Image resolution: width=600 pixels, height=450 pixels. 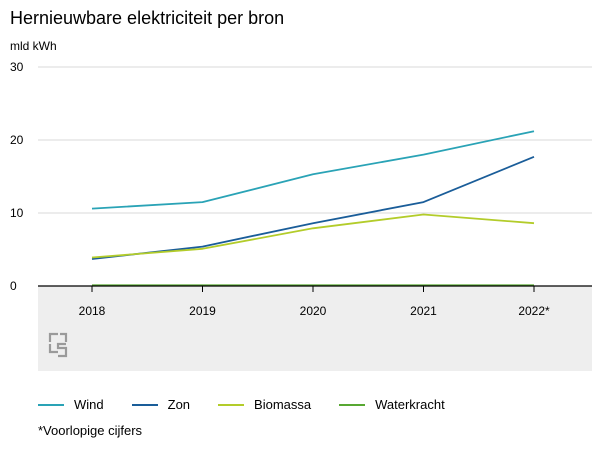 What do you see at coordinates (147, 18) in the screenshot?
I see `chart-title: Hernieuwbare elektriciteit per bron` at bounding box center [147, 18].